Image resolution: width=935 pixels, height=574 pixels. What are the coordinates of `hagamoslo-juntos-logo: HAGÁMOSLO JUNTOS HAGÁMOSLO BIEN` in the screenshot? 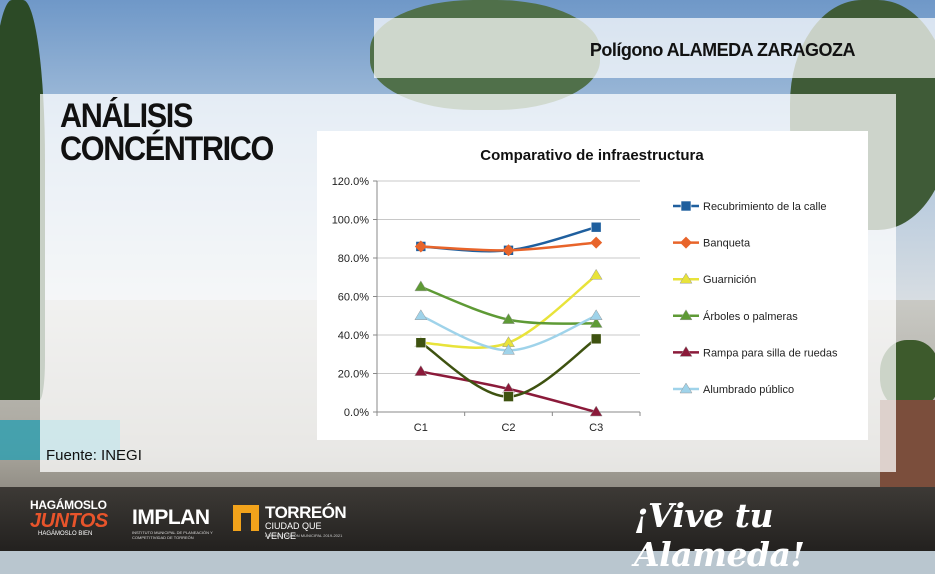 It's located at (76, 520).